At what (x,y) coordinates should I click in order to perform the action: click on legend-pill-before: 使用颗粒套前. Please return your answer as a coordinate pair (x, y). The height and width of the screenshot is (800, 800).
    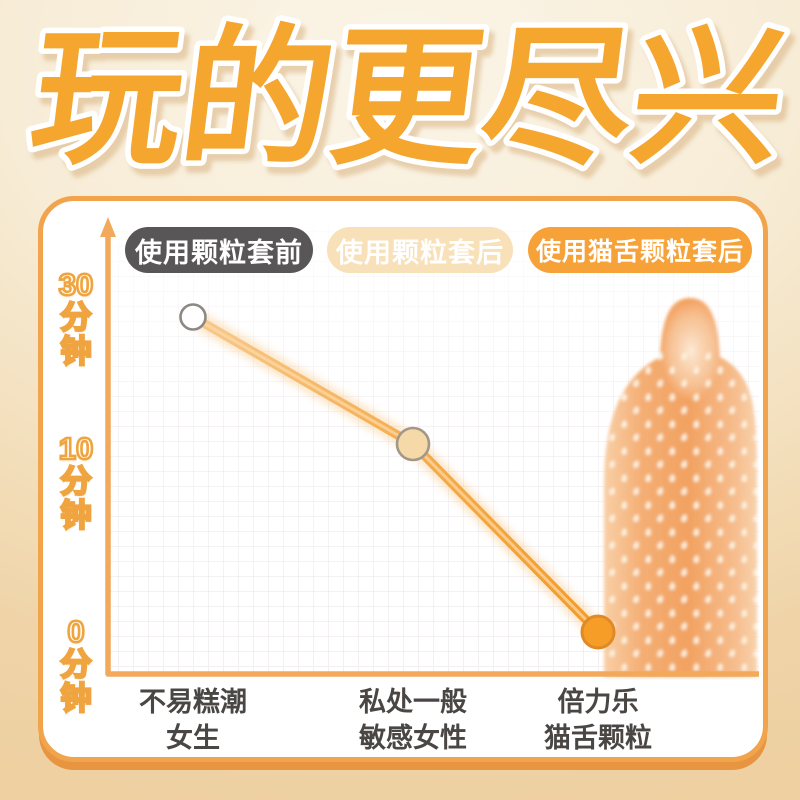
    Looking at the image, I should click on (219, 250).